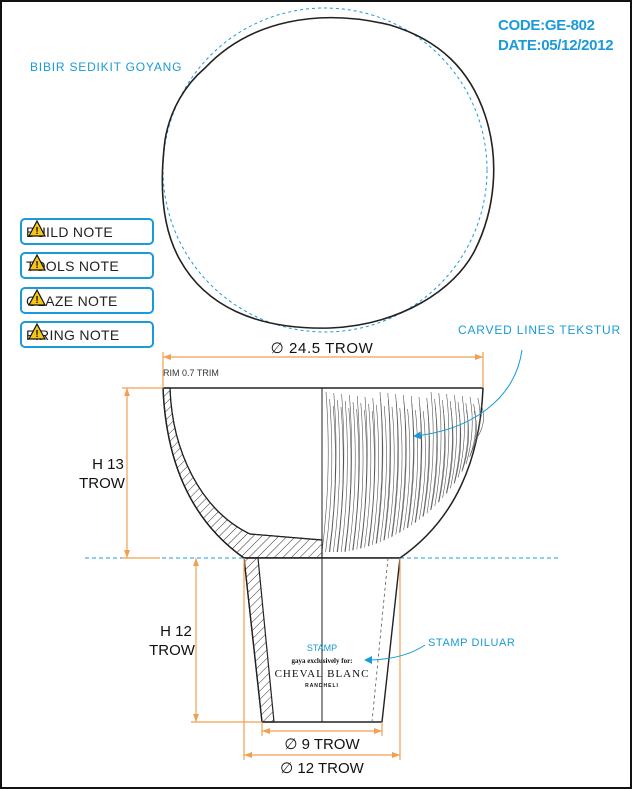 This screenshot has width=632, height=789. Describe the element at coordinates (471, 643) in the screenshot. I see `stamp-outside-label: STAMP DILUAR` at that location.